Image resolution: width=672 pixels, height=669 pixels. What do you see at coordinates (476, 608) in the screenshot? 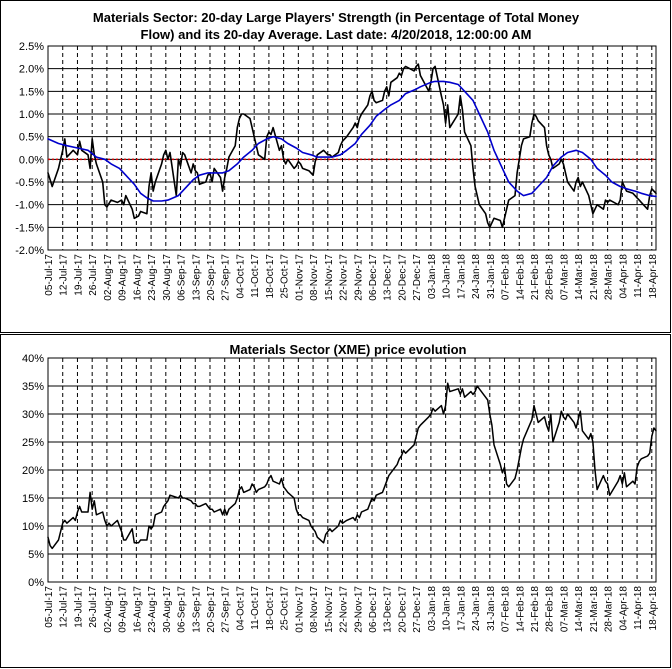
I see `x-tick-label: 24-Jan-18` at bounding box center [476, 608].